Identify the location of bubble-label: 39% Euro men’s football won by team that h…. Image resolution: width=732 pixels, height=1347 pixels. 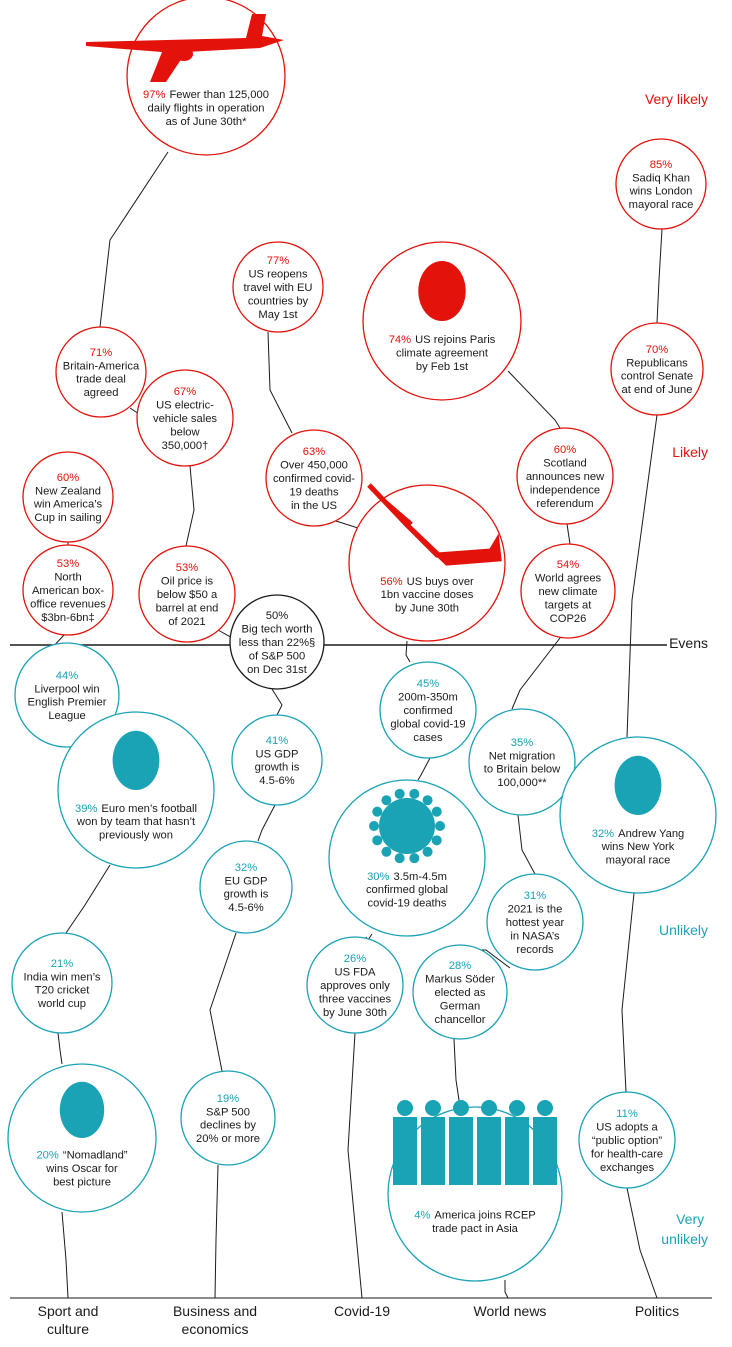
(136, 822).